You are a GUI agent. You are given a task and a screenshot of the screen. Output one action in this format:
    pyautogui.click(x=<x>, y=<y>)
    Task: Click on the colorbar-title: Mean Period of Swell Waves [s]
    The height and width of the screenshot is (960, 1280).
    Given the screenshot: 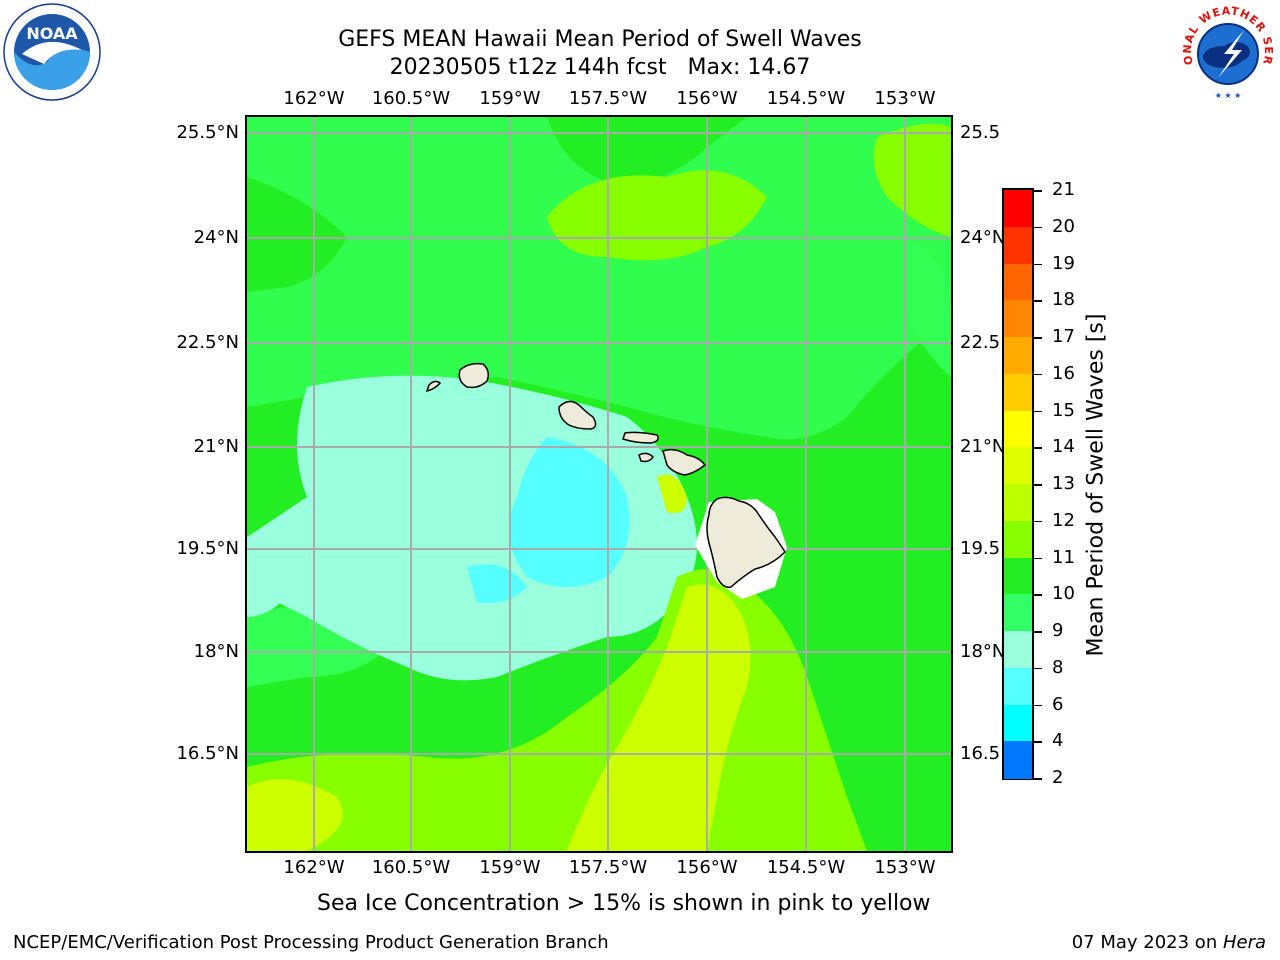 What is the action you would take?
    pyautogui.click(x=1096, y=485)
    